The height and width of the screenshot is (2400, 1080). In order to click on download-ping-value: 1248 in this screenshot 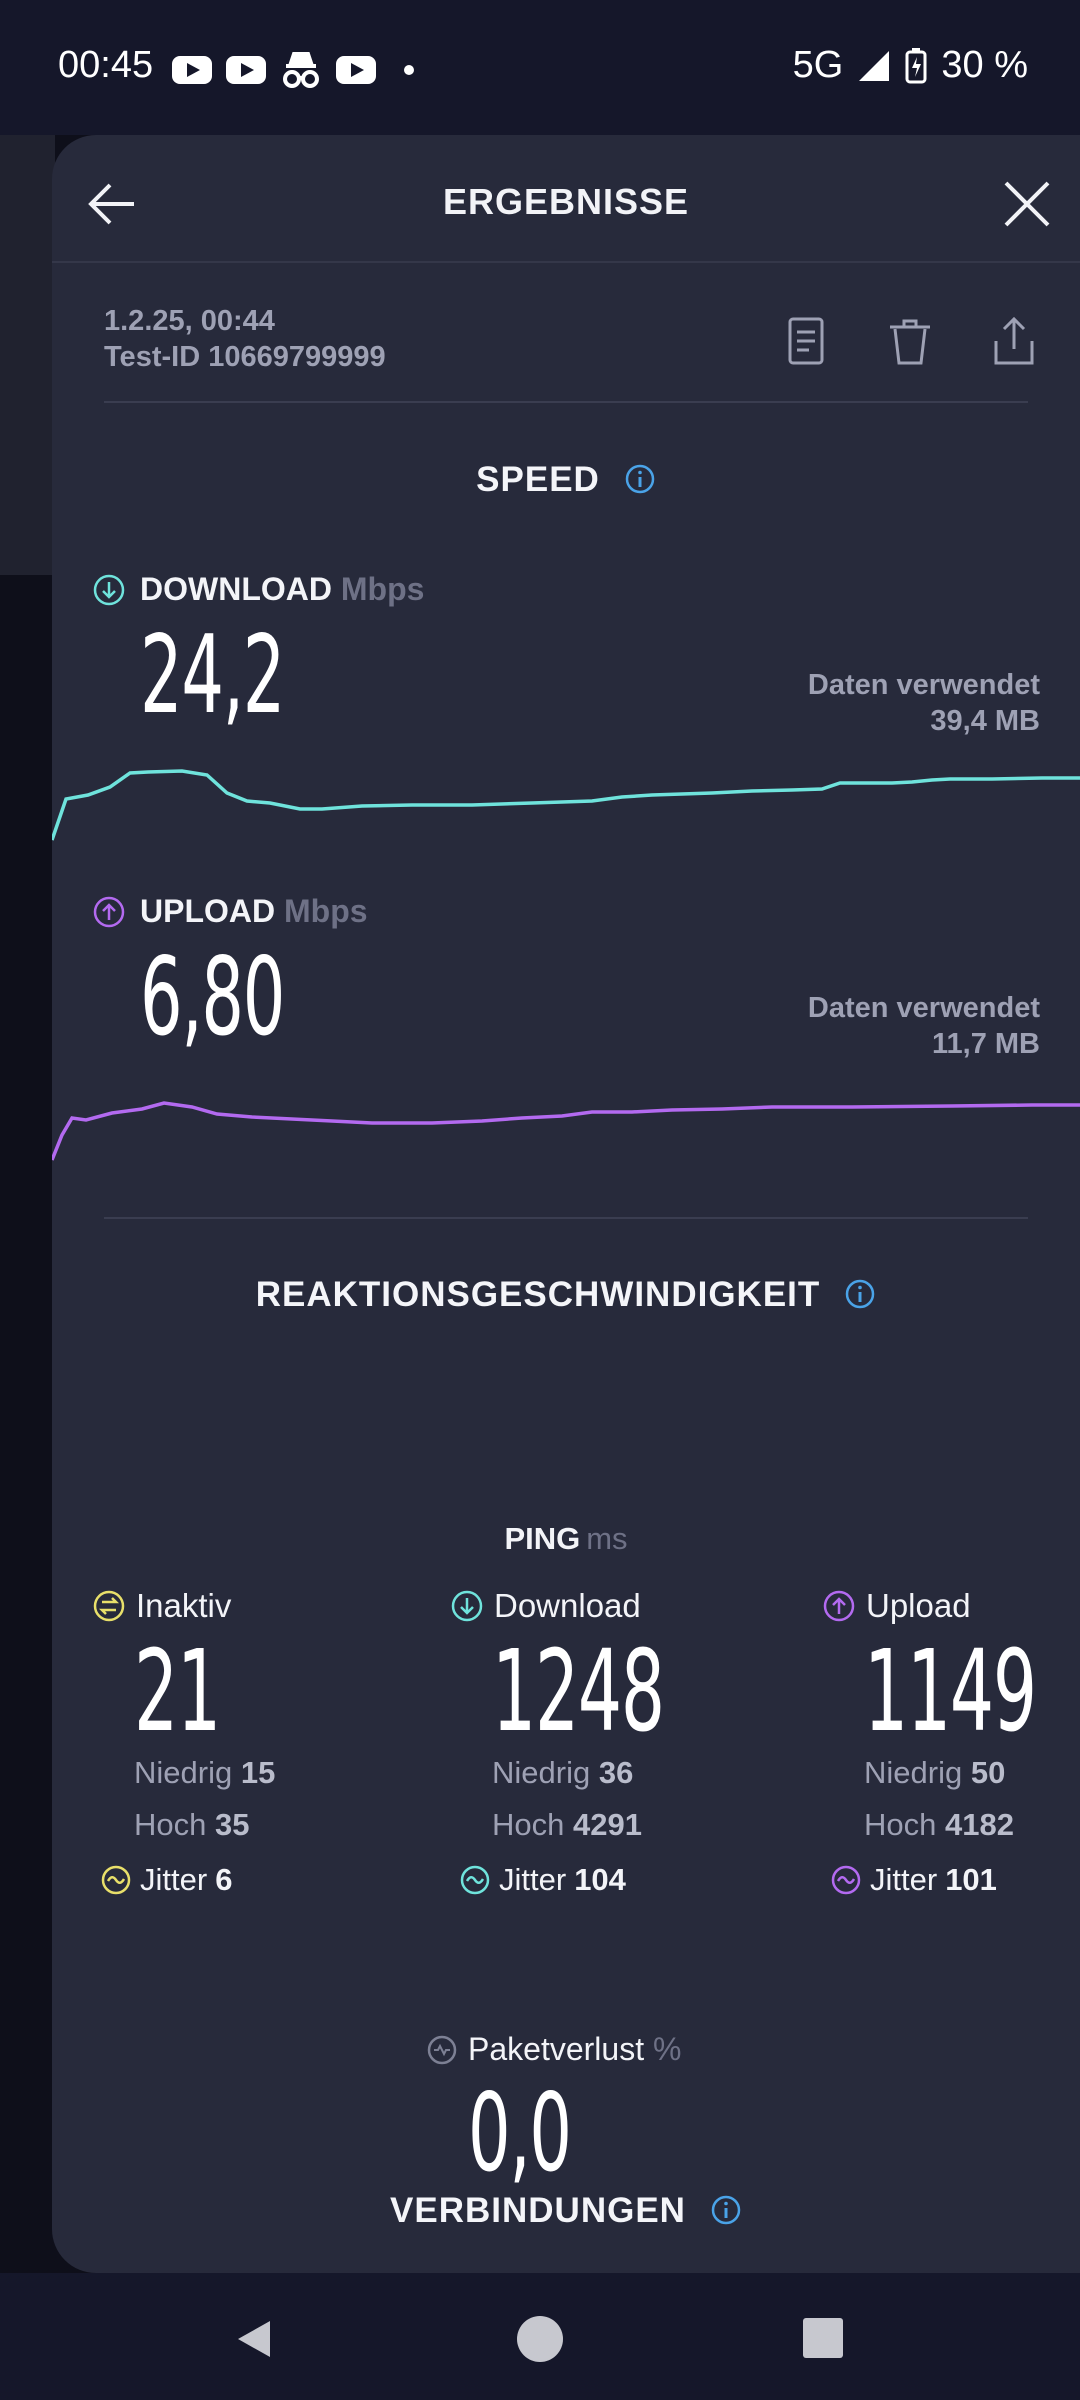, I will do `click(578, 1692)`.